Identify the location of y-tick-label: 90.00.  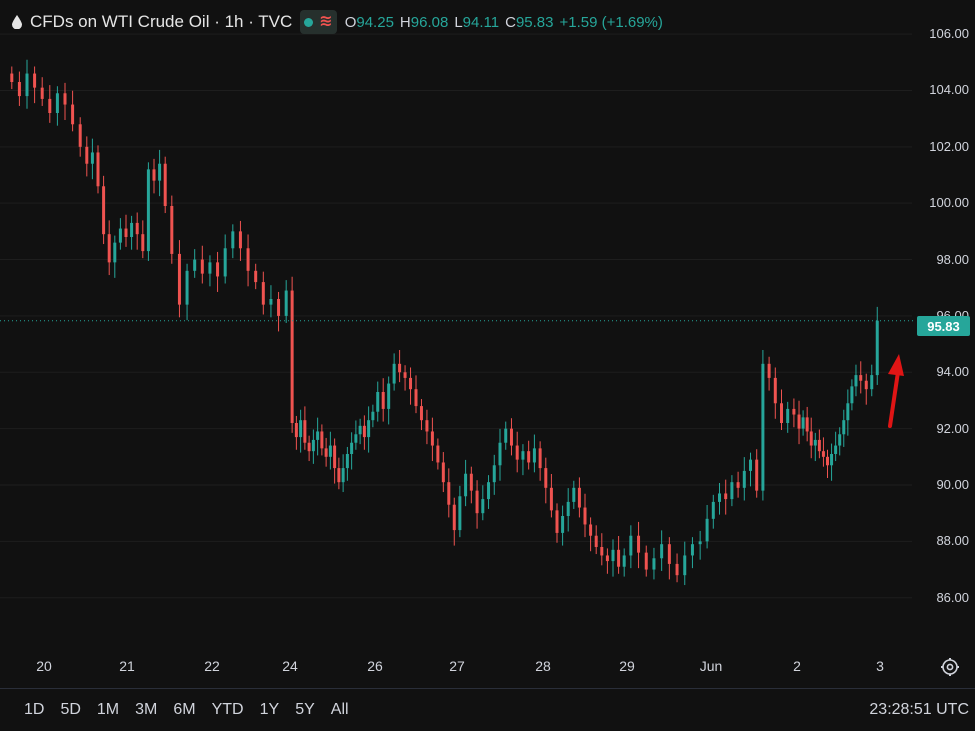
(952, 484).